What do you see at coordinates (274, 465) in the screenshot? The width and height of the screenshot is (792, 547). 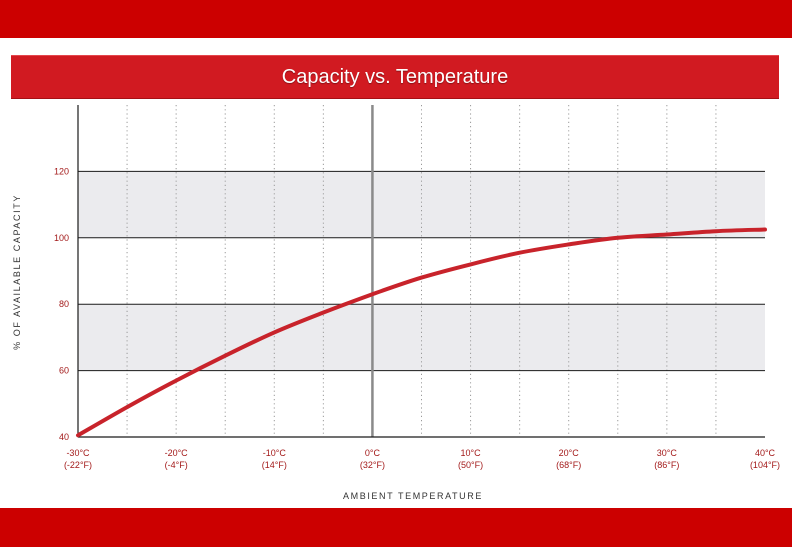 I see `x-tick-sublabel: (14°F)` at bounding box center [274, 465].